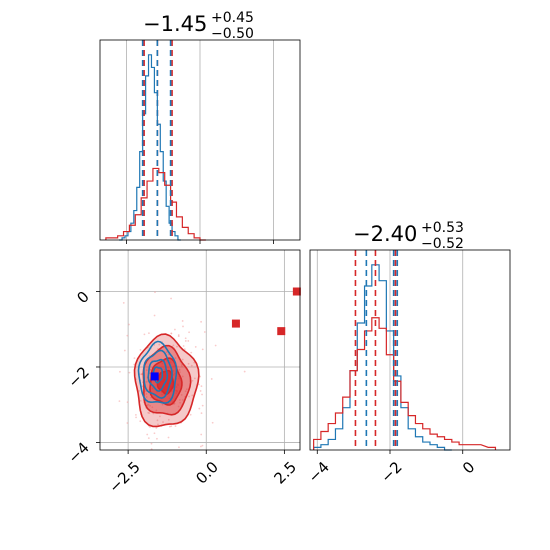 Image resolution: width=550 pixels, height=550 pixels. I want to click on histogram-series_a, so click(150, 147).